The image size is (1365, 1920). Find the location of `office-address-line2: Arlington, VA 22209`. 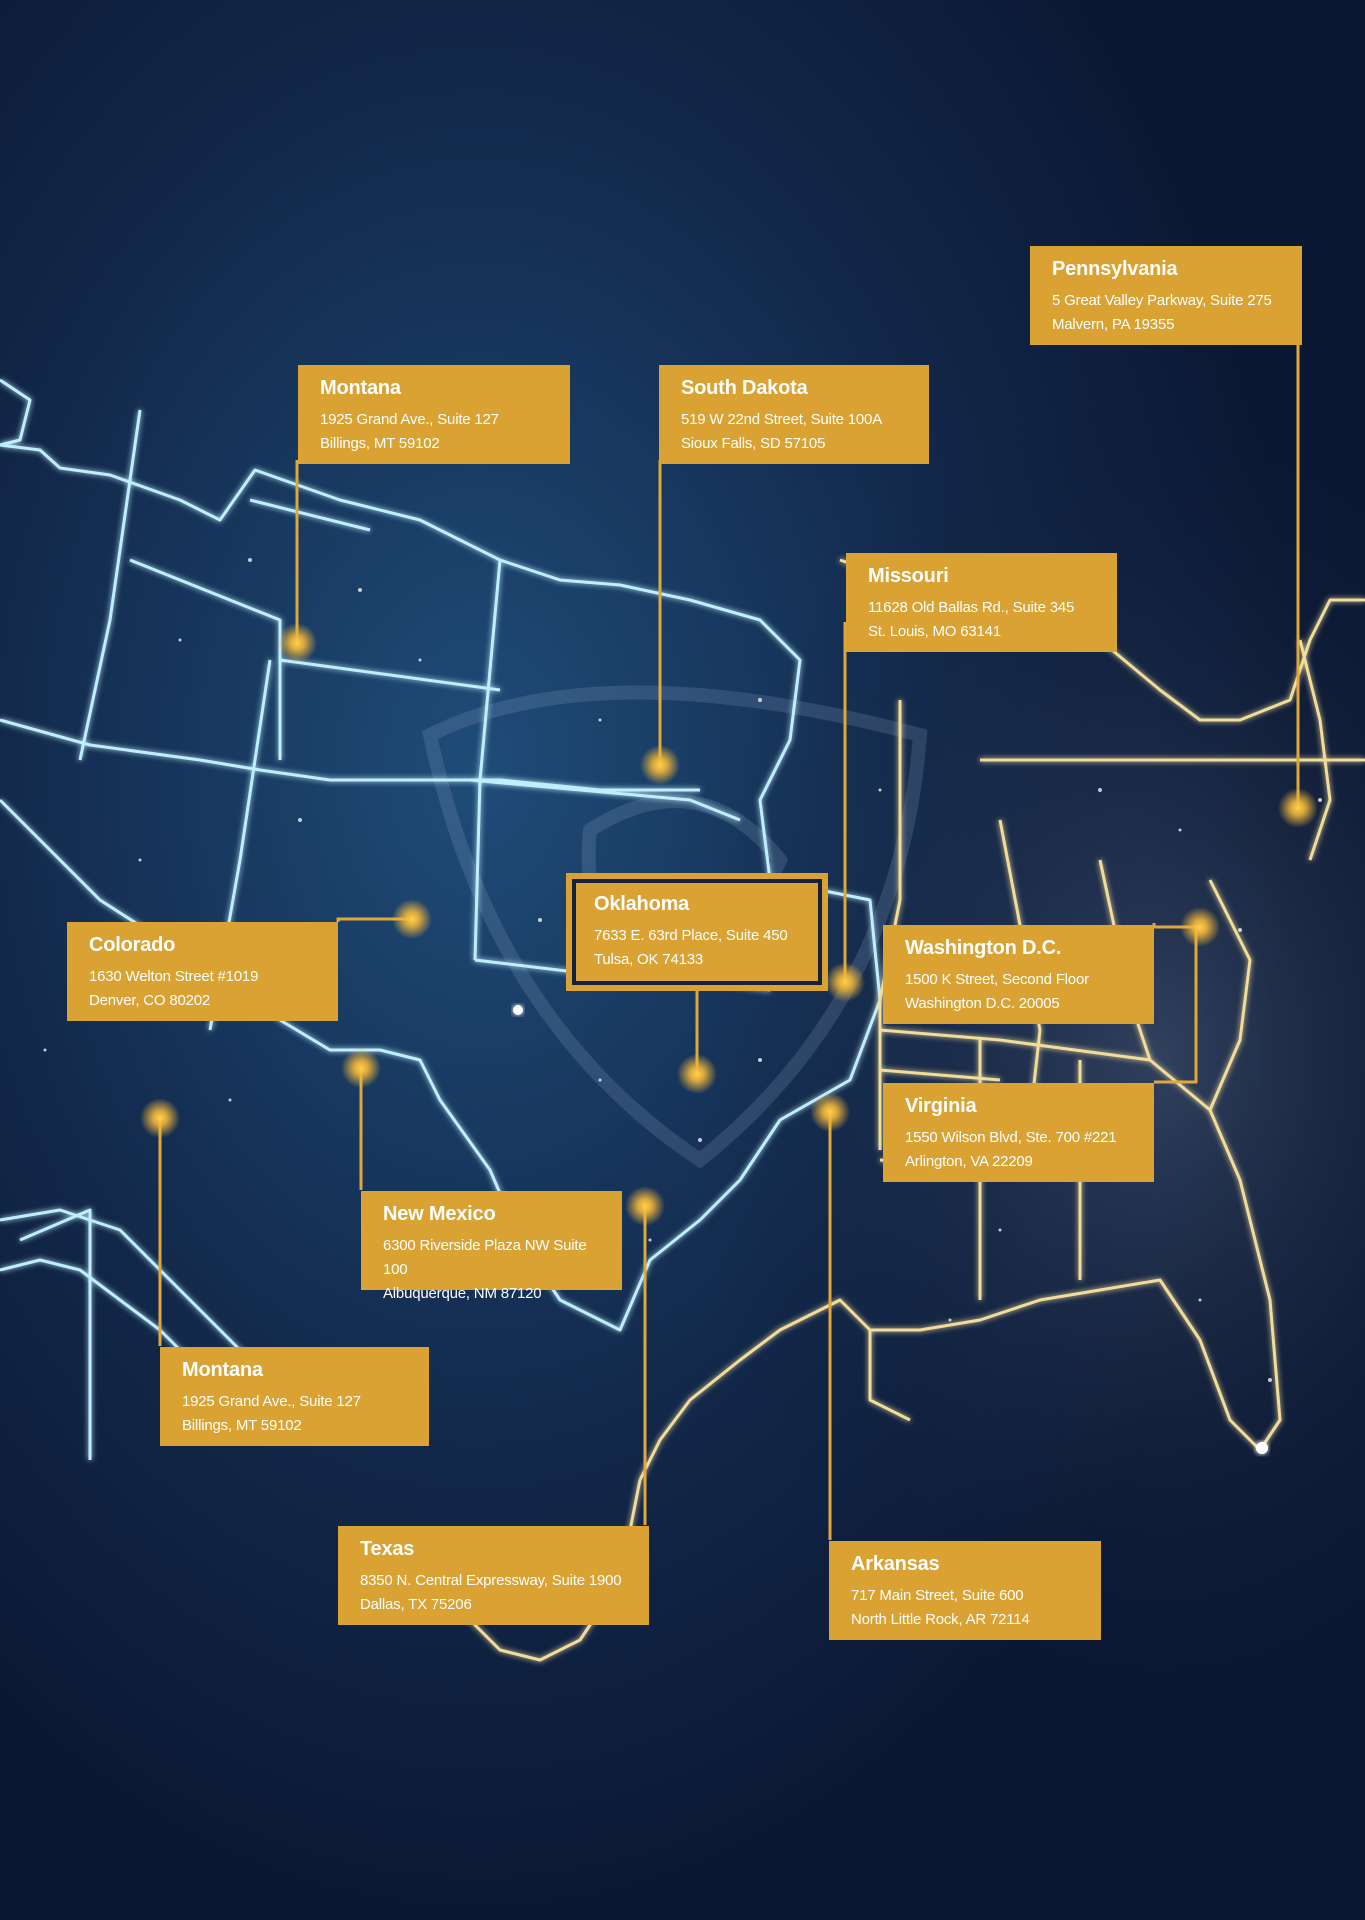

office-address-line2: Arlington, VA 22209 is located at coordinates (969, 1161).